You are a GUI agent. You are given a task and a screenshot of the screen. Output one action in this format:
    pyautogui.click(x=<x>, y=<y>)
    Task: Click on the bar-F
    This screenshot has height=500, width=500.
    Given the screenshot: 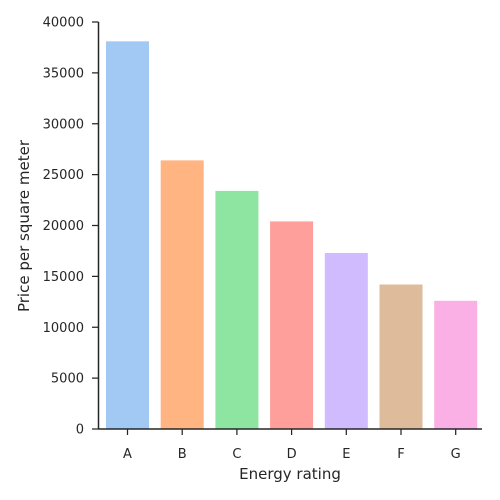 What is the action you would take?
    pyautogui.click(x=401, y=356)
    